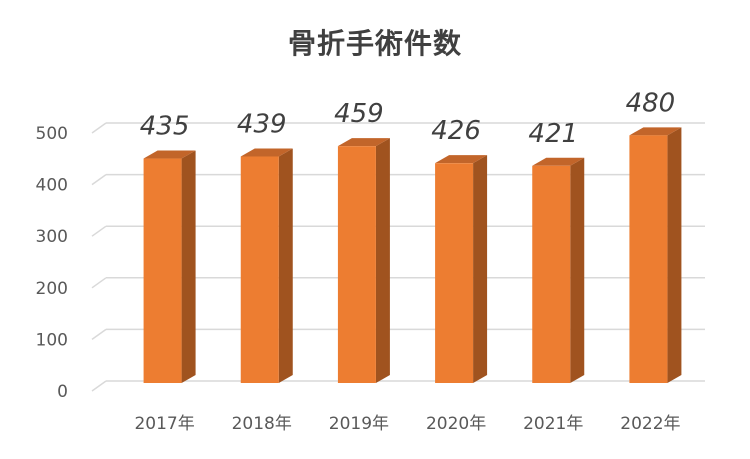 Image resolution: width=750 pixels, height=459 pixels. Describe the element at coordinates (62, 392) in the screenshot. I see `y-tick-label: 0` at that location.